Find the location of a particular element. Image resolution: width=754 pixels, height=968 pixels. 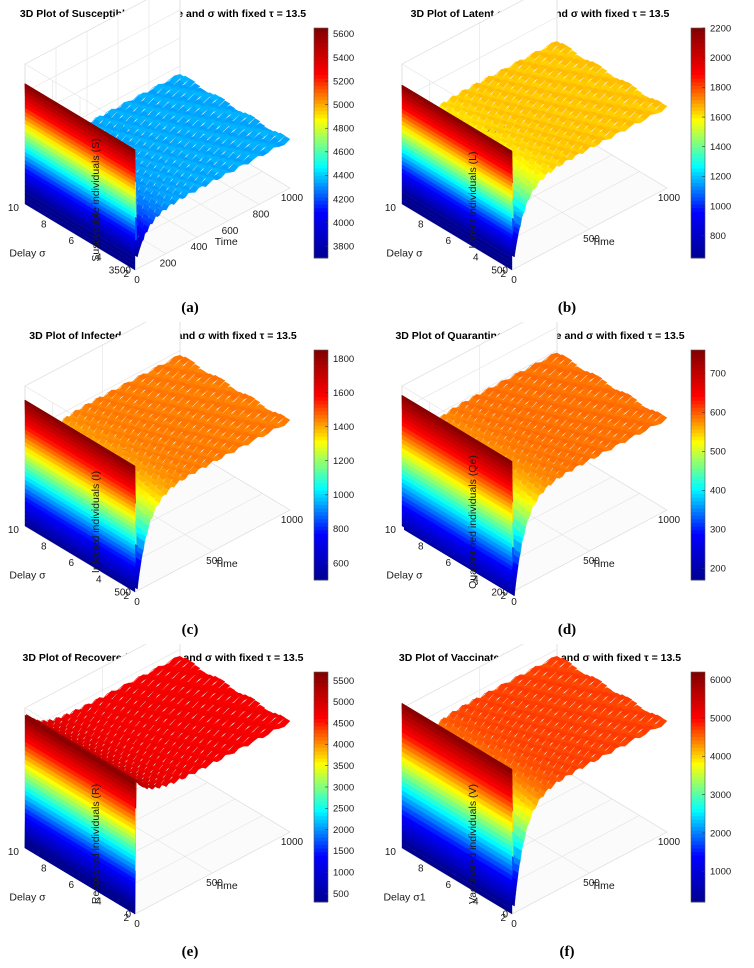

colorbar-tick-label: 600 is located at coordinates (341, 563).